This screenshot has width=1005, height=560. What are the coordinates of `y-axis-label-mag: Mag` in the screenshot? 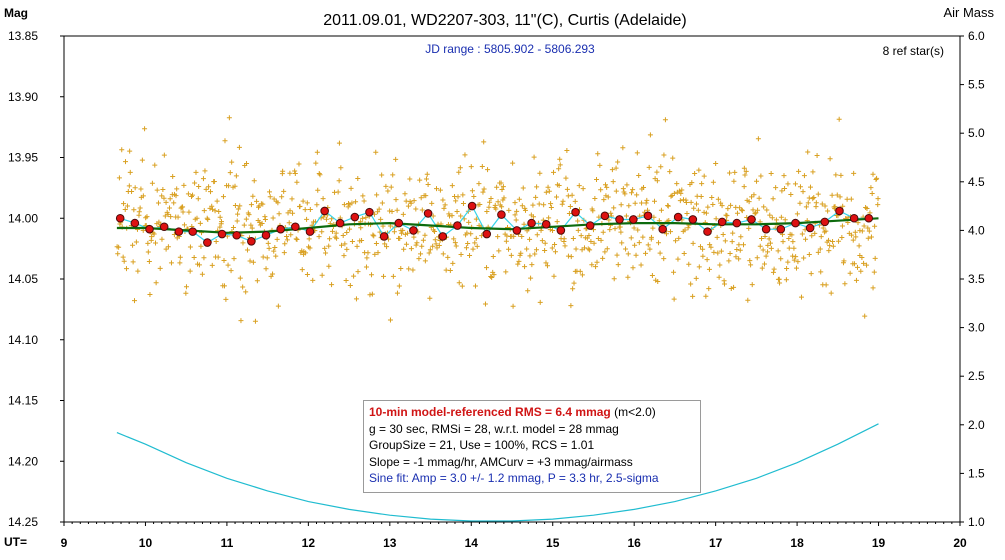 It's located at (16, 13).